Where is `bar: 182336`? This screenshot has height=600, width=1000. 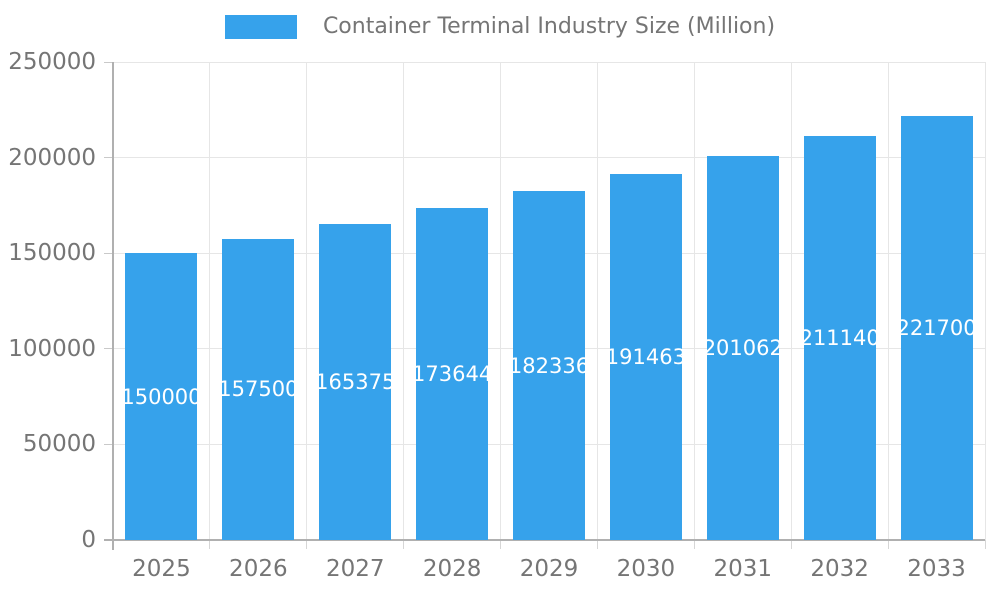
bar: 182336 is located at coordinates (549, 365).